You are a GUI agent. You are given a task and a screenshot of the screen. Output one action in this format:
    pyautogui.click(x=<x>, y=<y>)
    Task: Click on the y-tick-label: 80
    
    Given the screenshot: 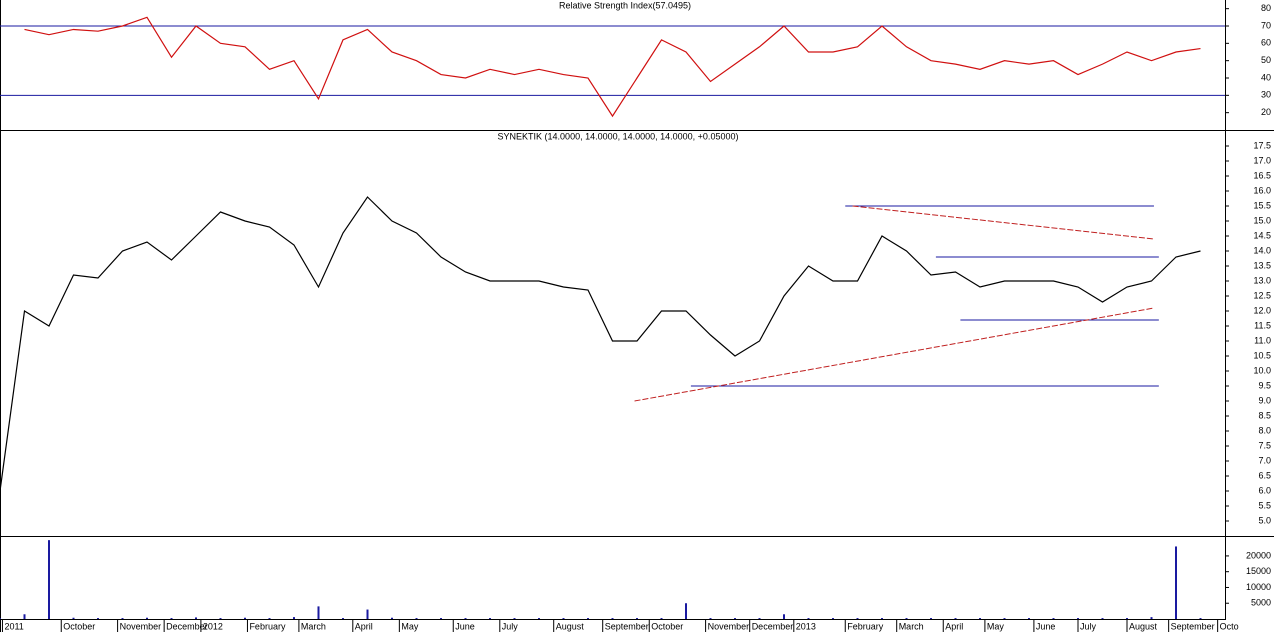 What is the action you would take?
    pyautogui.click(x=1266, y=8)
    